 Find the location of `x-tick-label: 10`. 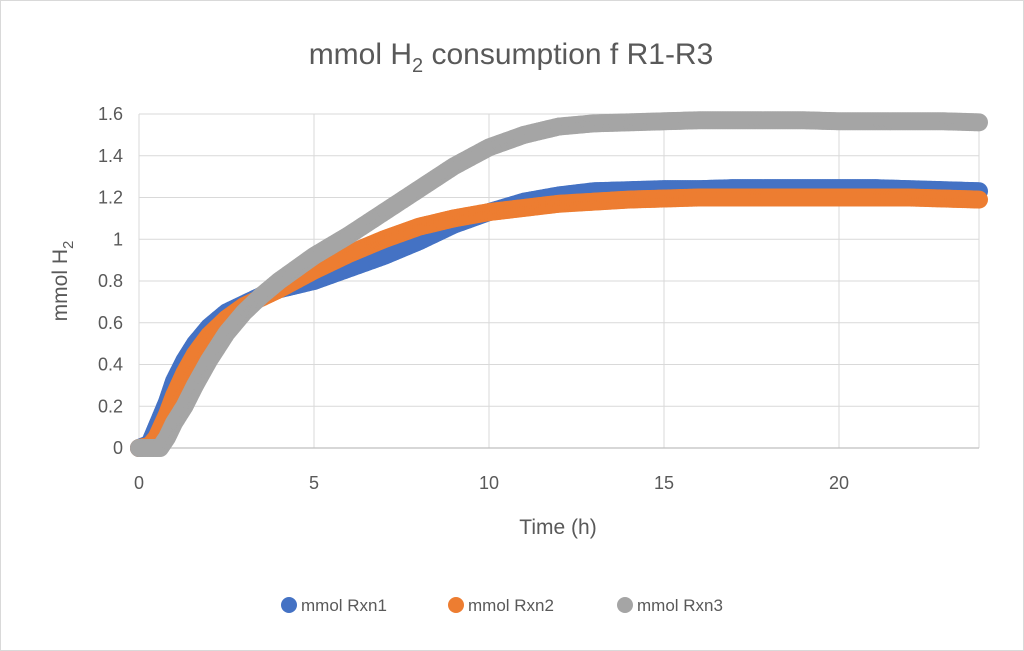

x-tick-label: 10 is located at coordinates (489, 483).